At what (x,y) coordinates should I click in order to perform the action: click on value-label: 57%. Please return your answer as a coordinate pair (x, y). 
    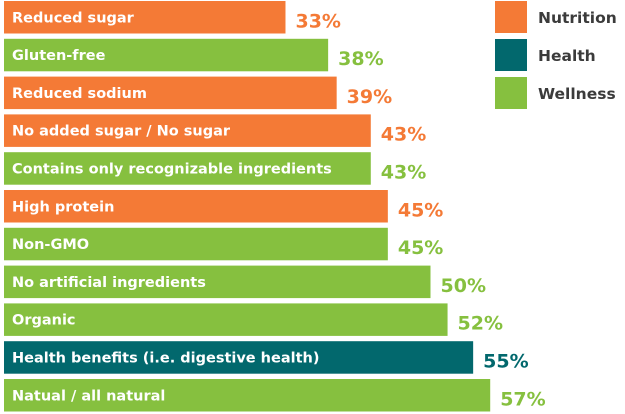
    Looking at the image, I should click on (522, 399).